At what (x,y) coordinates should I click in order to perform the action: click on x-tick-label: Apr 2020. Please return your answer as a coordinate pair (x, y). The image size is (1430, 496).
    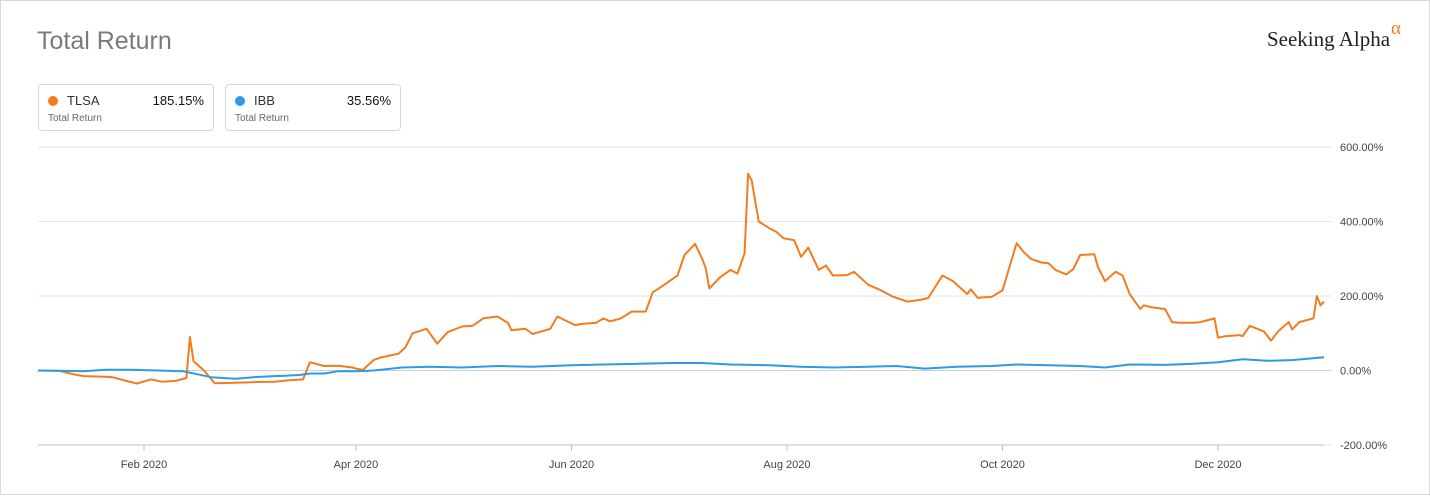
    Looking at the image, I should click on (356, 465).